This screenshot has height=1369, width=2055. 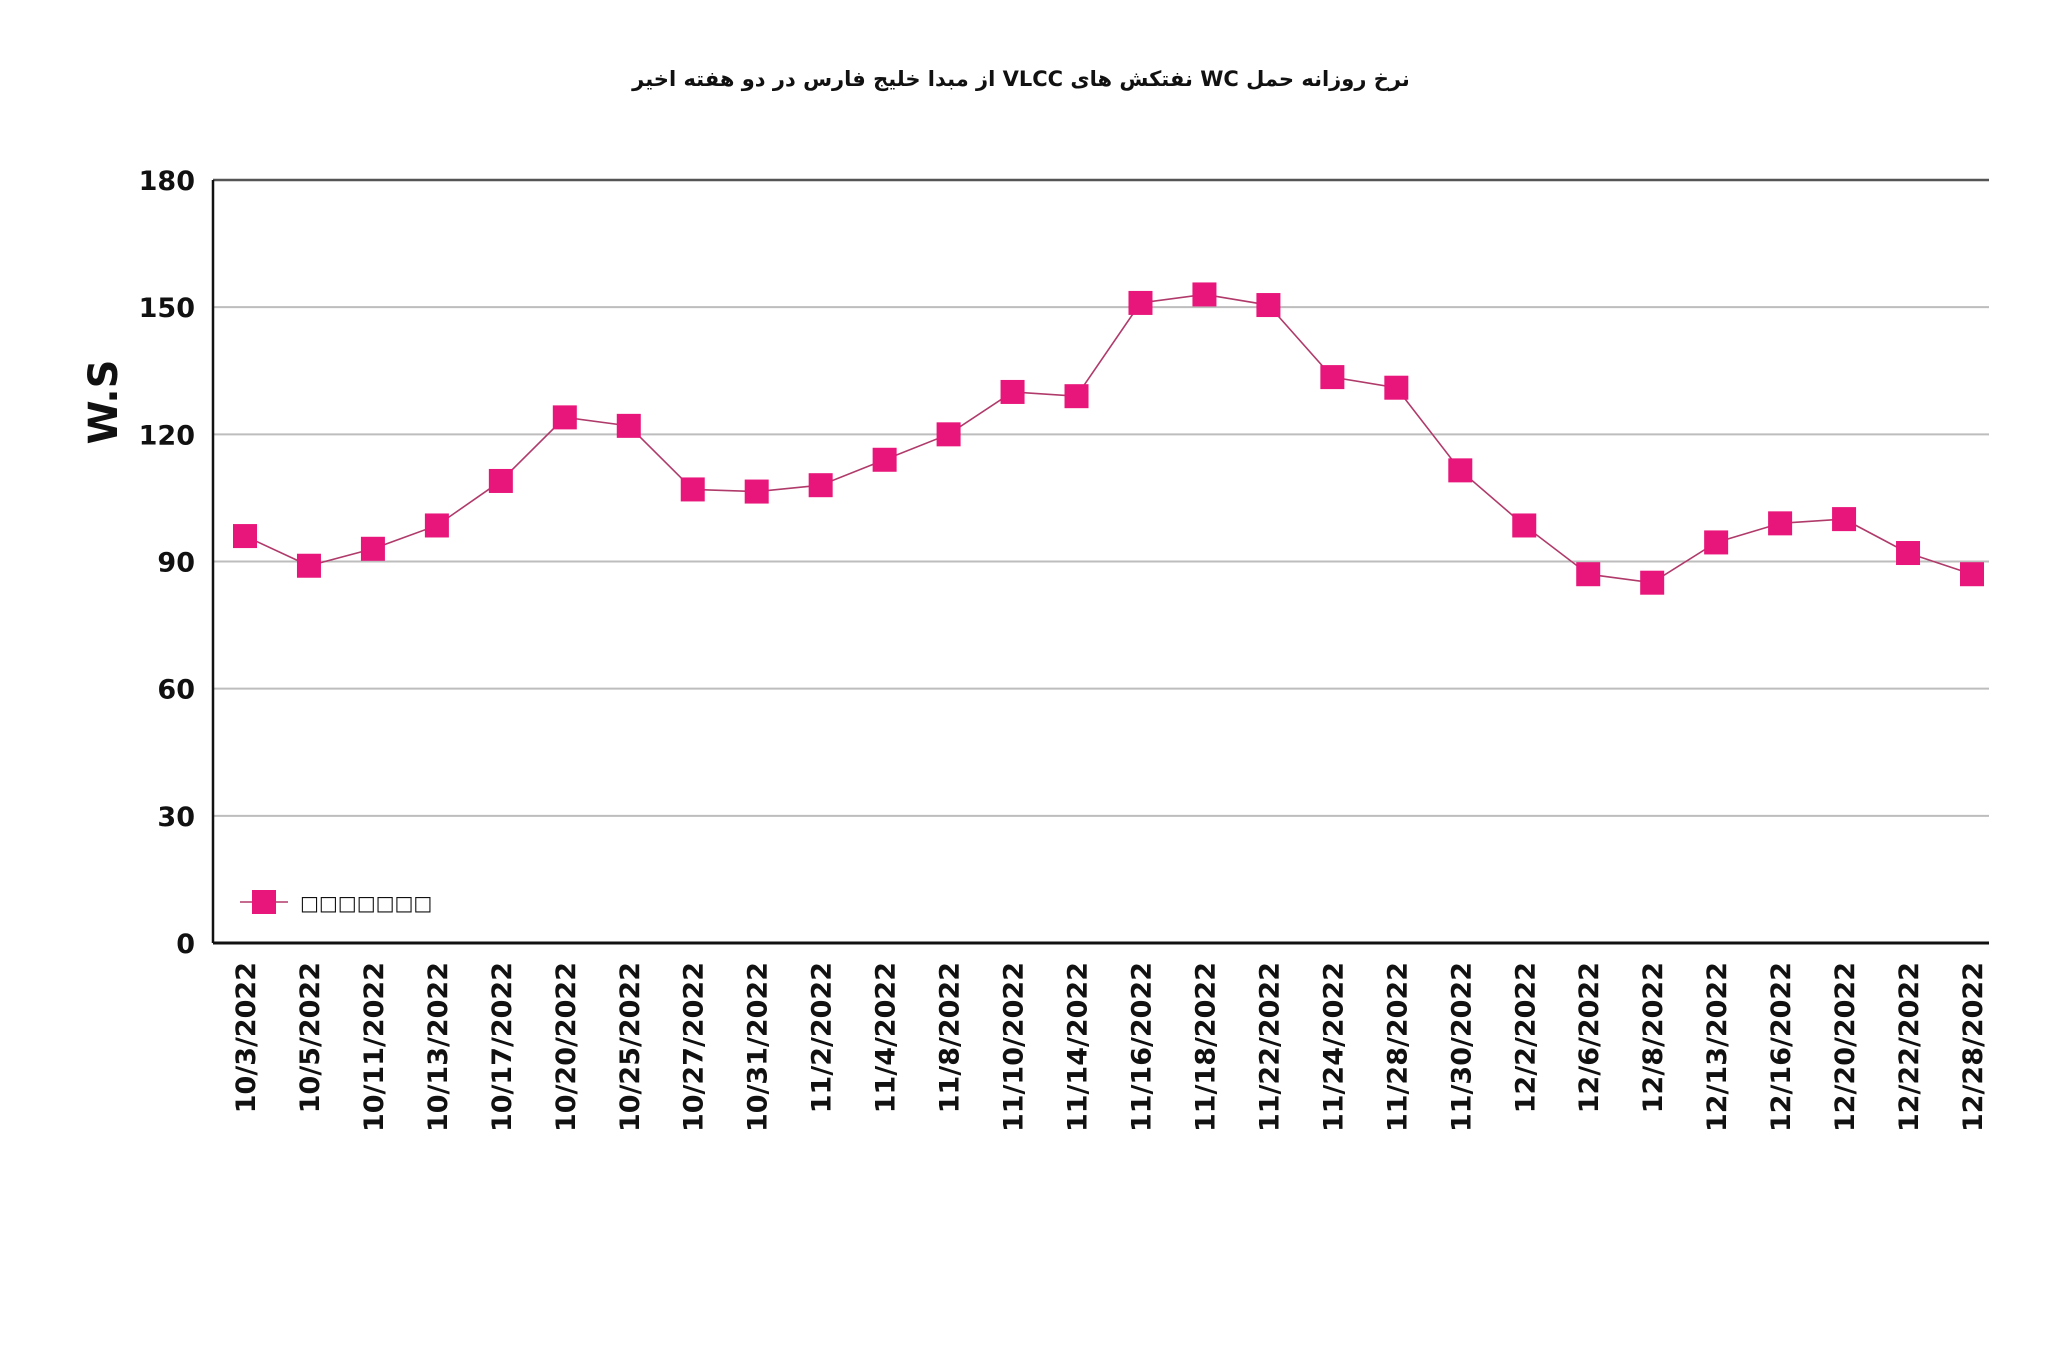 What do you see at coordinates (950, 1037) in the screenshot?
I see `x-tick-label: 11/8/2022` at bounding box center [950, 1037].